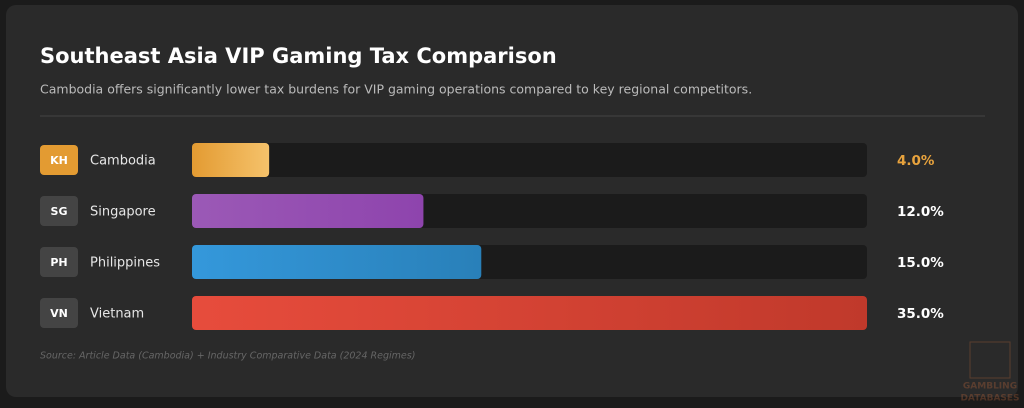 Image resolution: width=1024 pixels, height=408 pixels. What do you see at coordinates (989, 399) in the screenshot?
I see `watermark-text: DATABASES` at bounding box center [989, 399].